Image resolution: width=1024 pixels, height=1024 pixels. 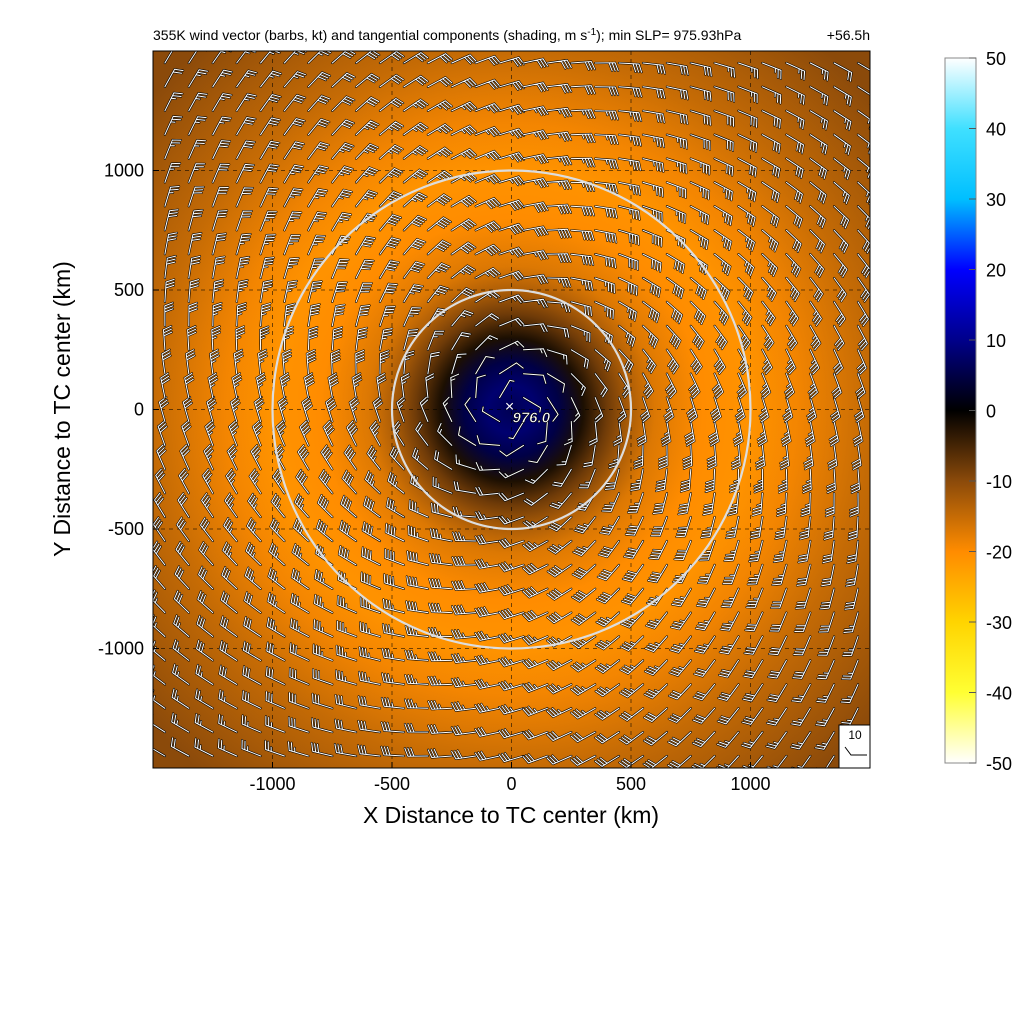 What do you see at coordinates (128, 410) in the screenshot?
I see `y-axis-ticks: -1000 -500 0 500 1000` at bounding box center [128, 410].